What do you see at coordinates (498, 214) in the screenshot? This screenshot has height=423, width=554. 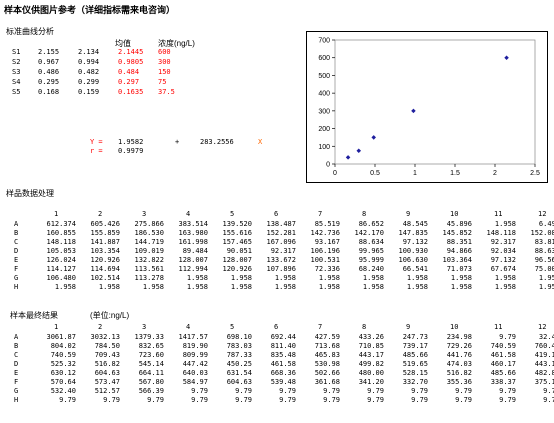 I see `sample-col-header: 11` at bounding box center [498, 214].